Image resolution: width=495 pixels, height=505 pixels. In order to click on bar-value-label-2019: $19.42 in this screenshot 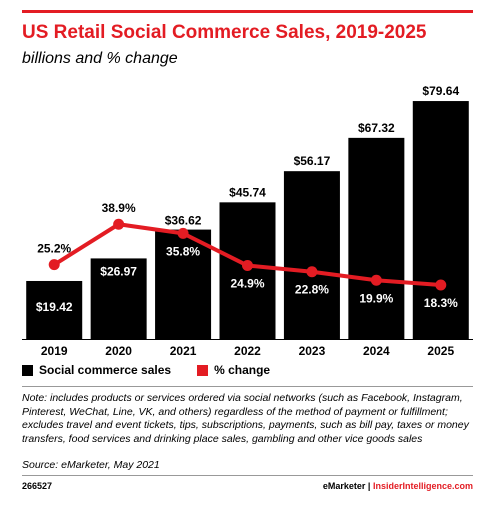, I will do `click(54, 307)`.